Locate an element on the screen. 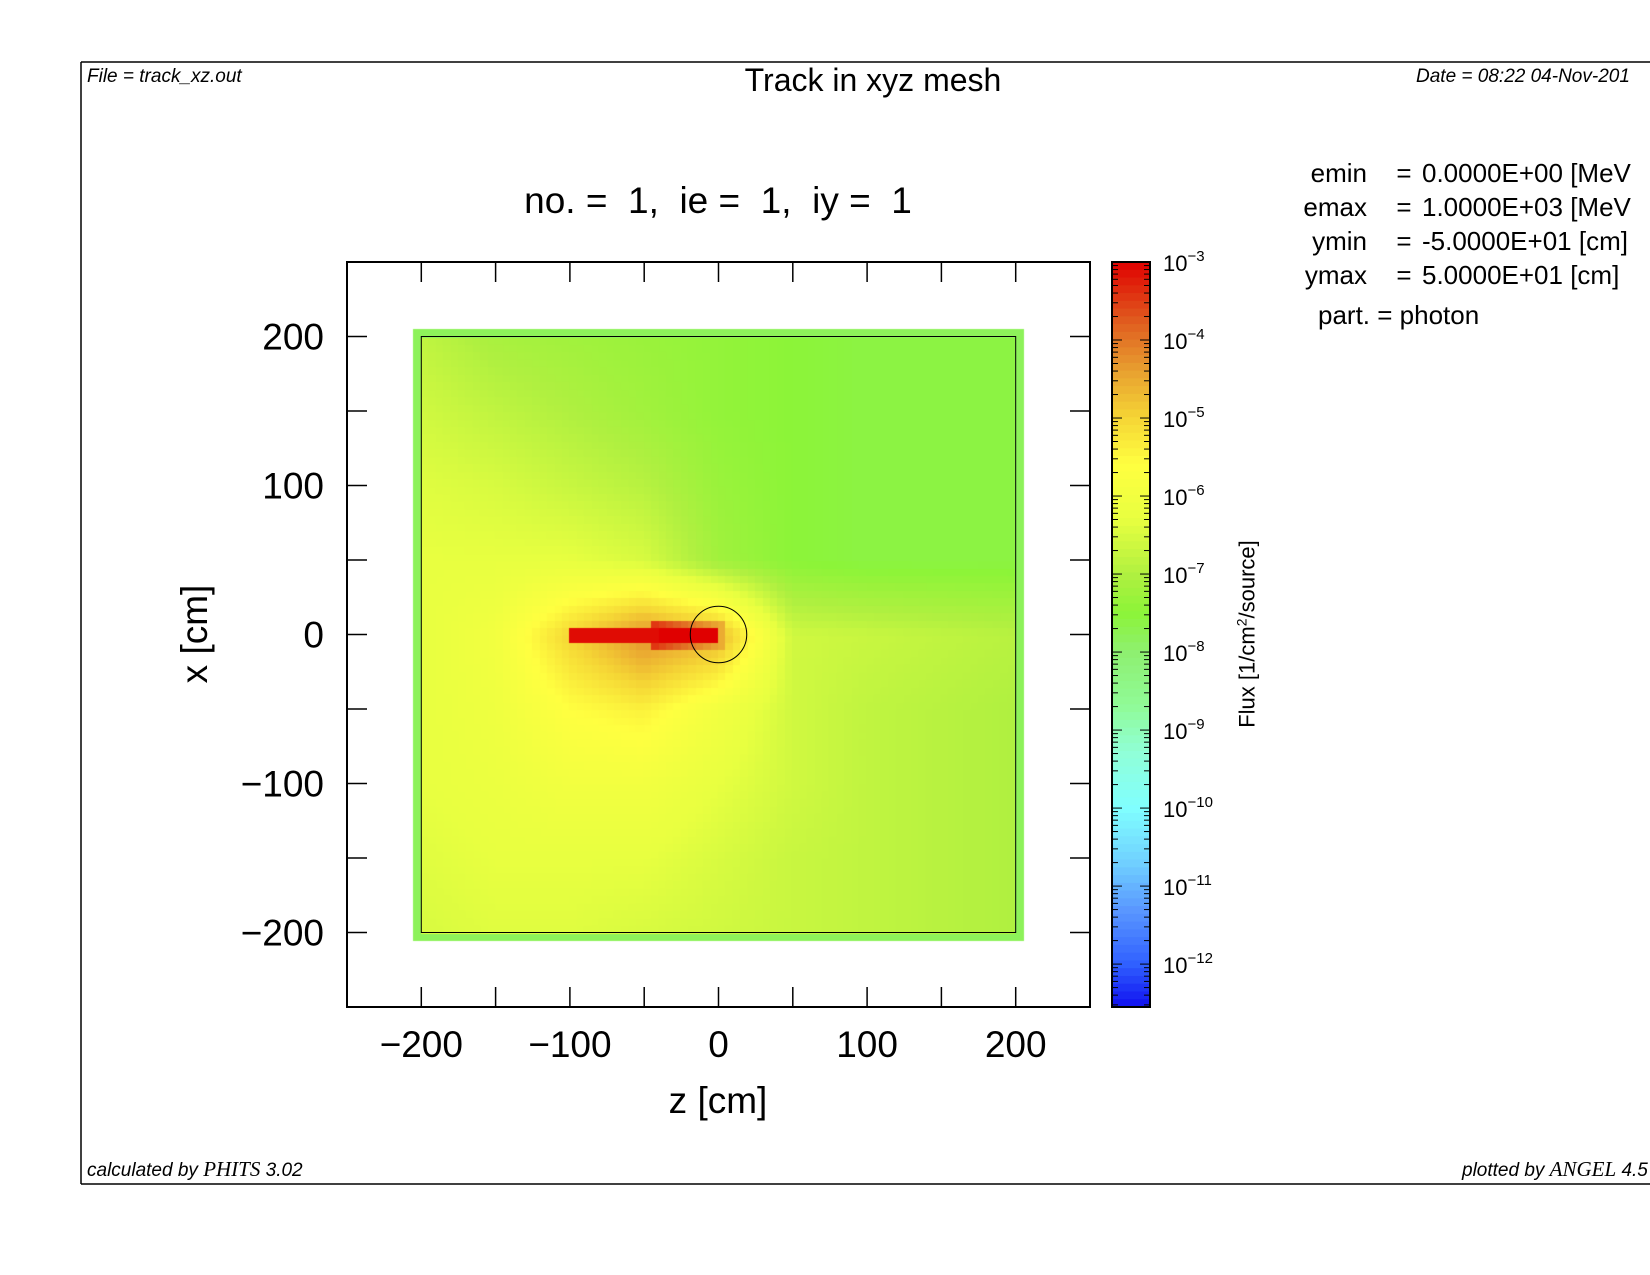 This screenshot has height=1275, width=1650. plotted-by: plotted by ANGEL 4.5 is located at coordinates (1555, 1169).